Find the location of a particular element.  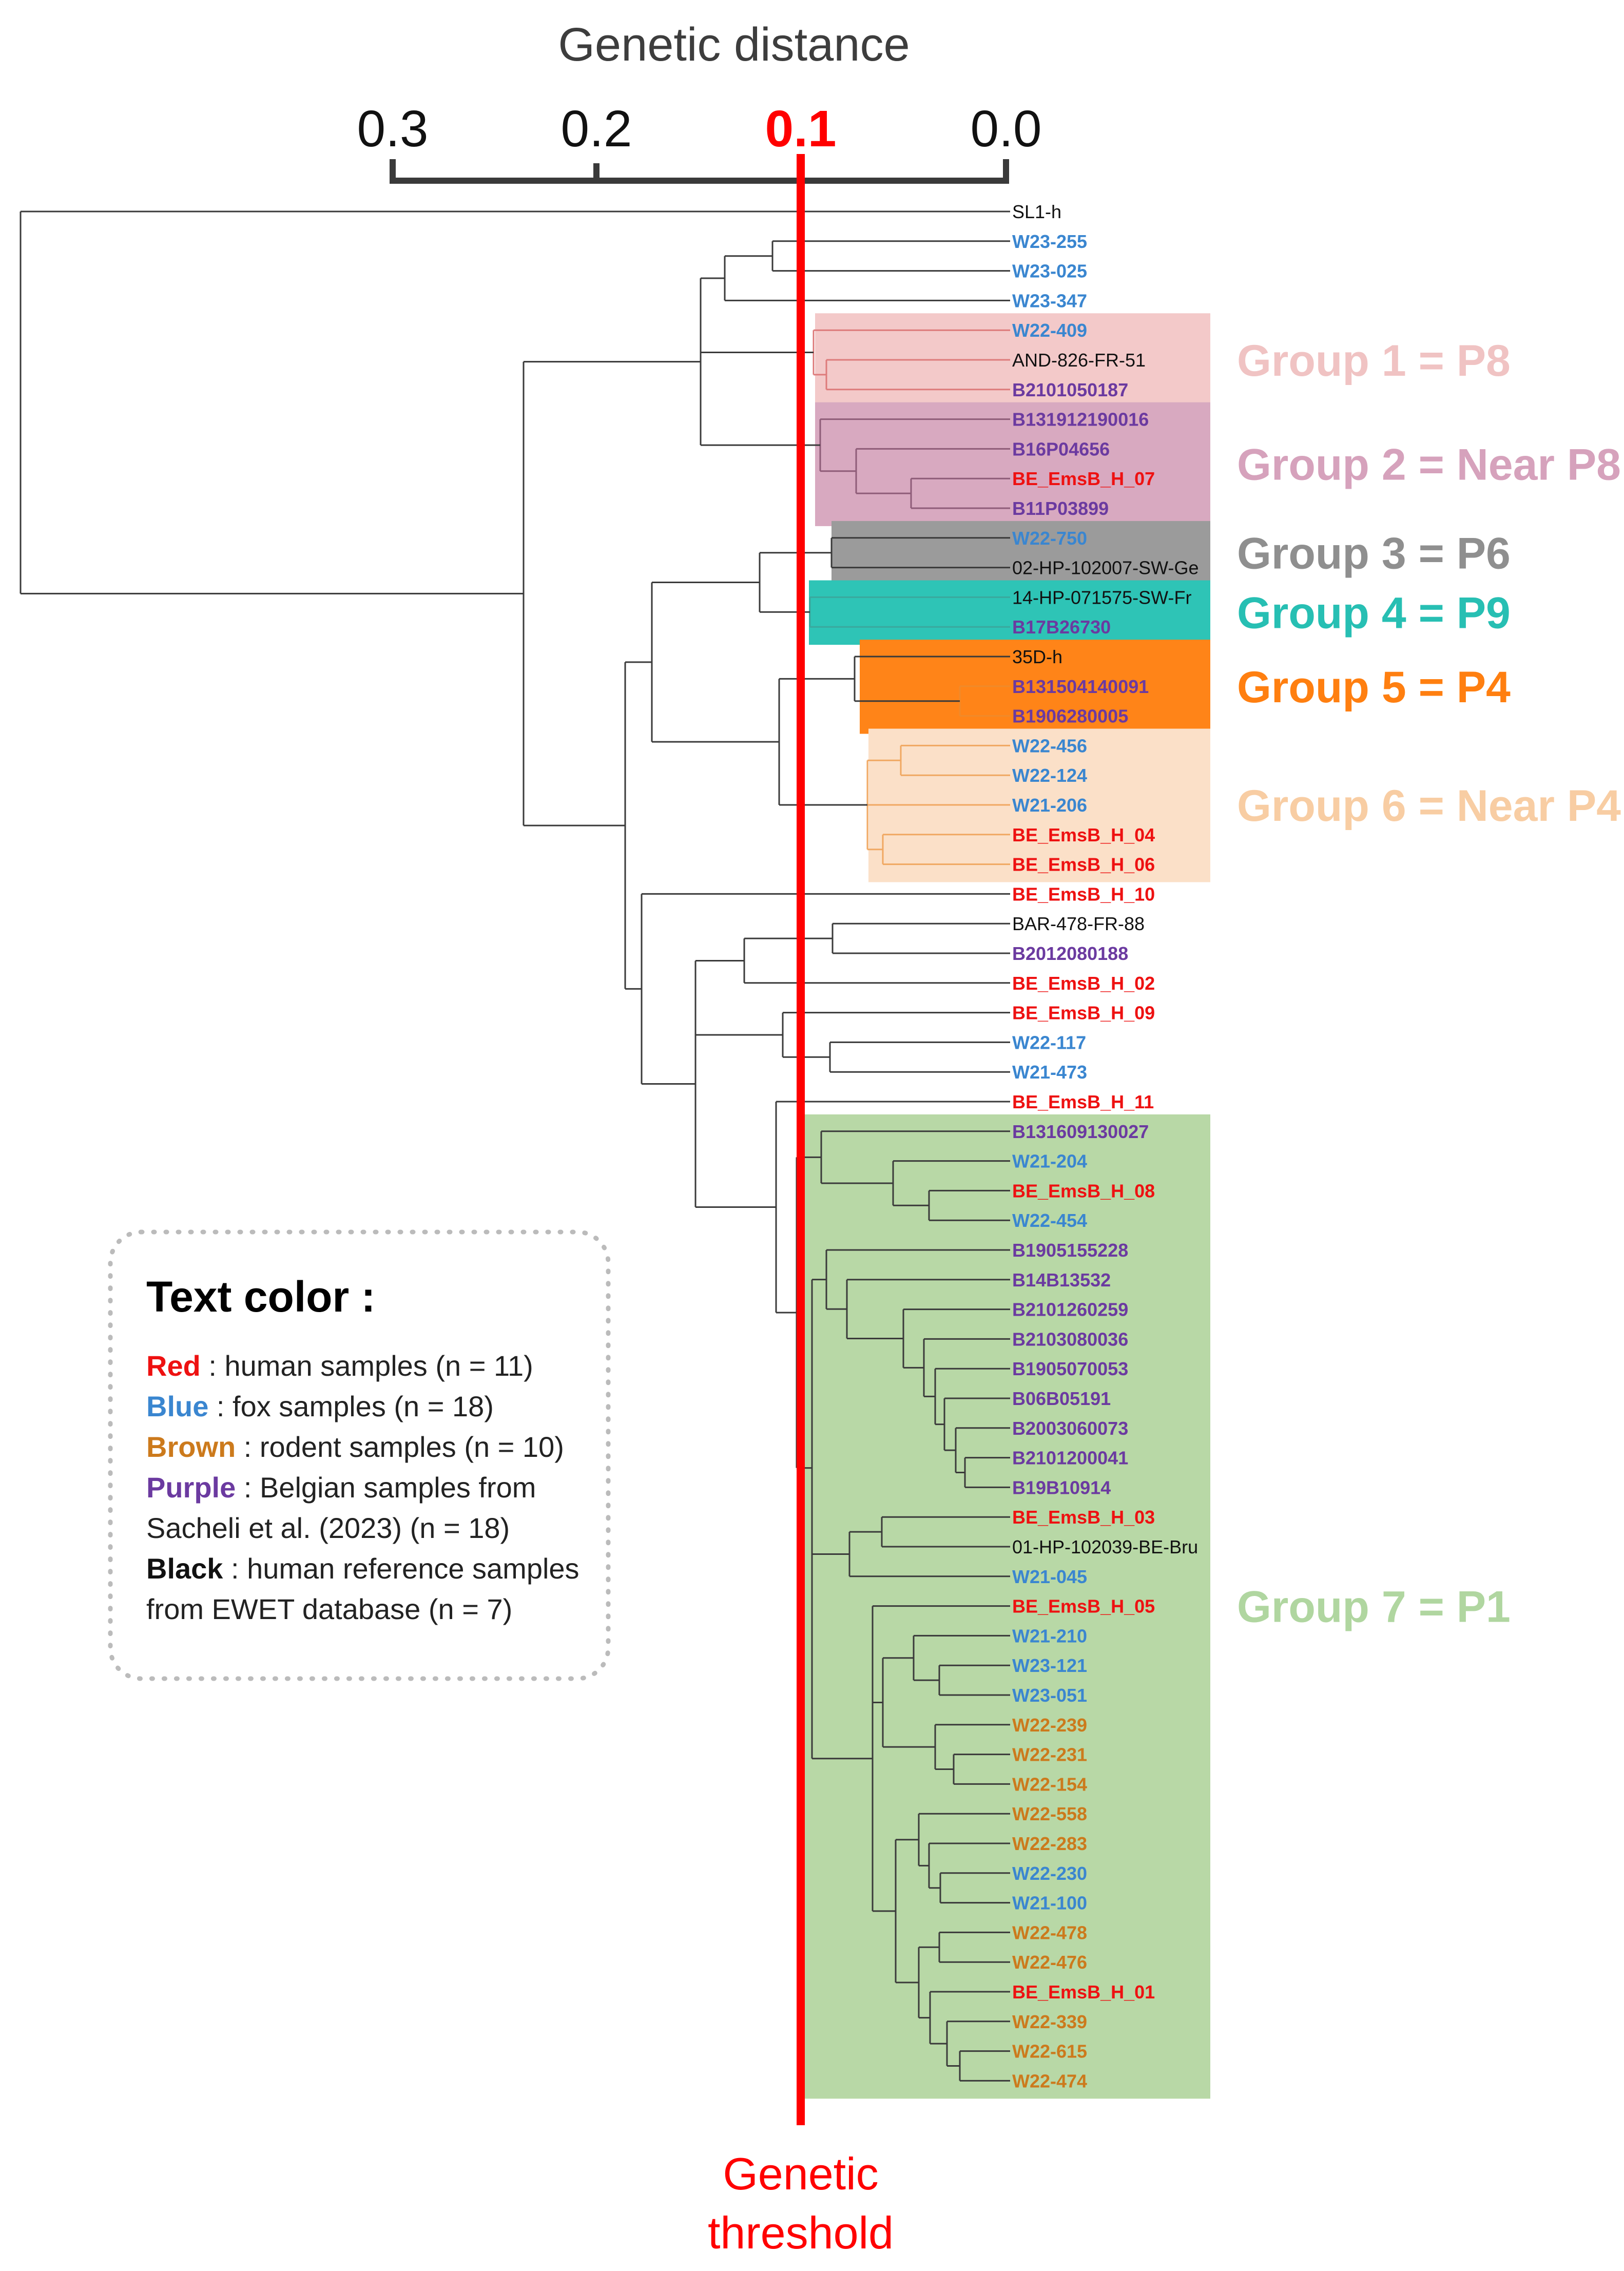

leaf-label-be-emsb-h-05: BE_EmsB_H_05 is located at coordinates (1083, 1607).